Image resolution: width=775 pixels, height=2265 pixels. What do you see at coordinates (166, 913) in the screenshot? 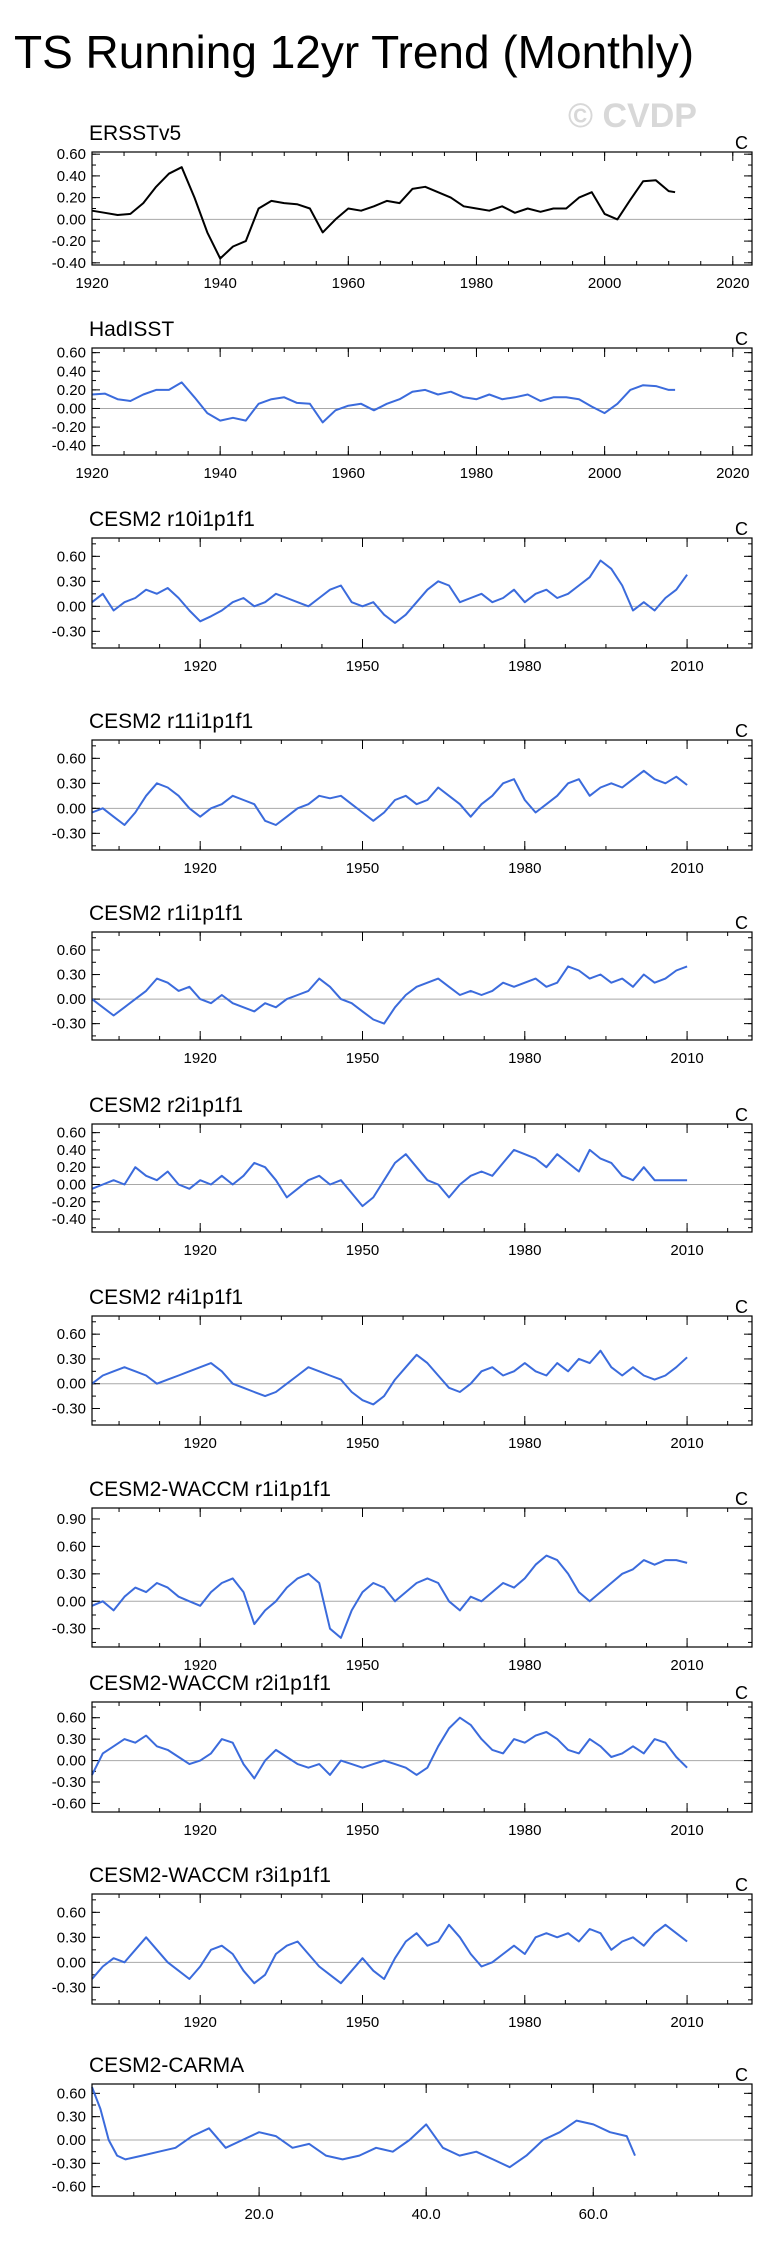
I see `panel-title: CESM2 r1i1p1f1` at bounding box center [166, 913].